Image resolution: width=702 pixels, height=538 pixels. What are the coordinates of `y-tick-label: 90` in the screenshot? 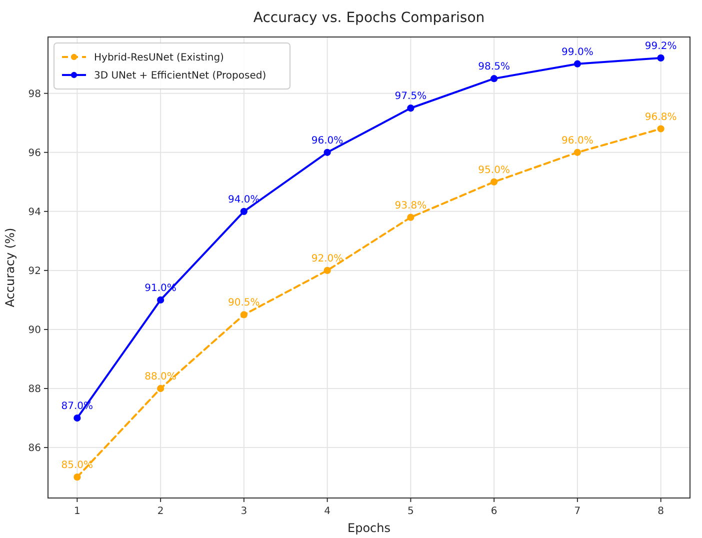 It's located at (34, 330).